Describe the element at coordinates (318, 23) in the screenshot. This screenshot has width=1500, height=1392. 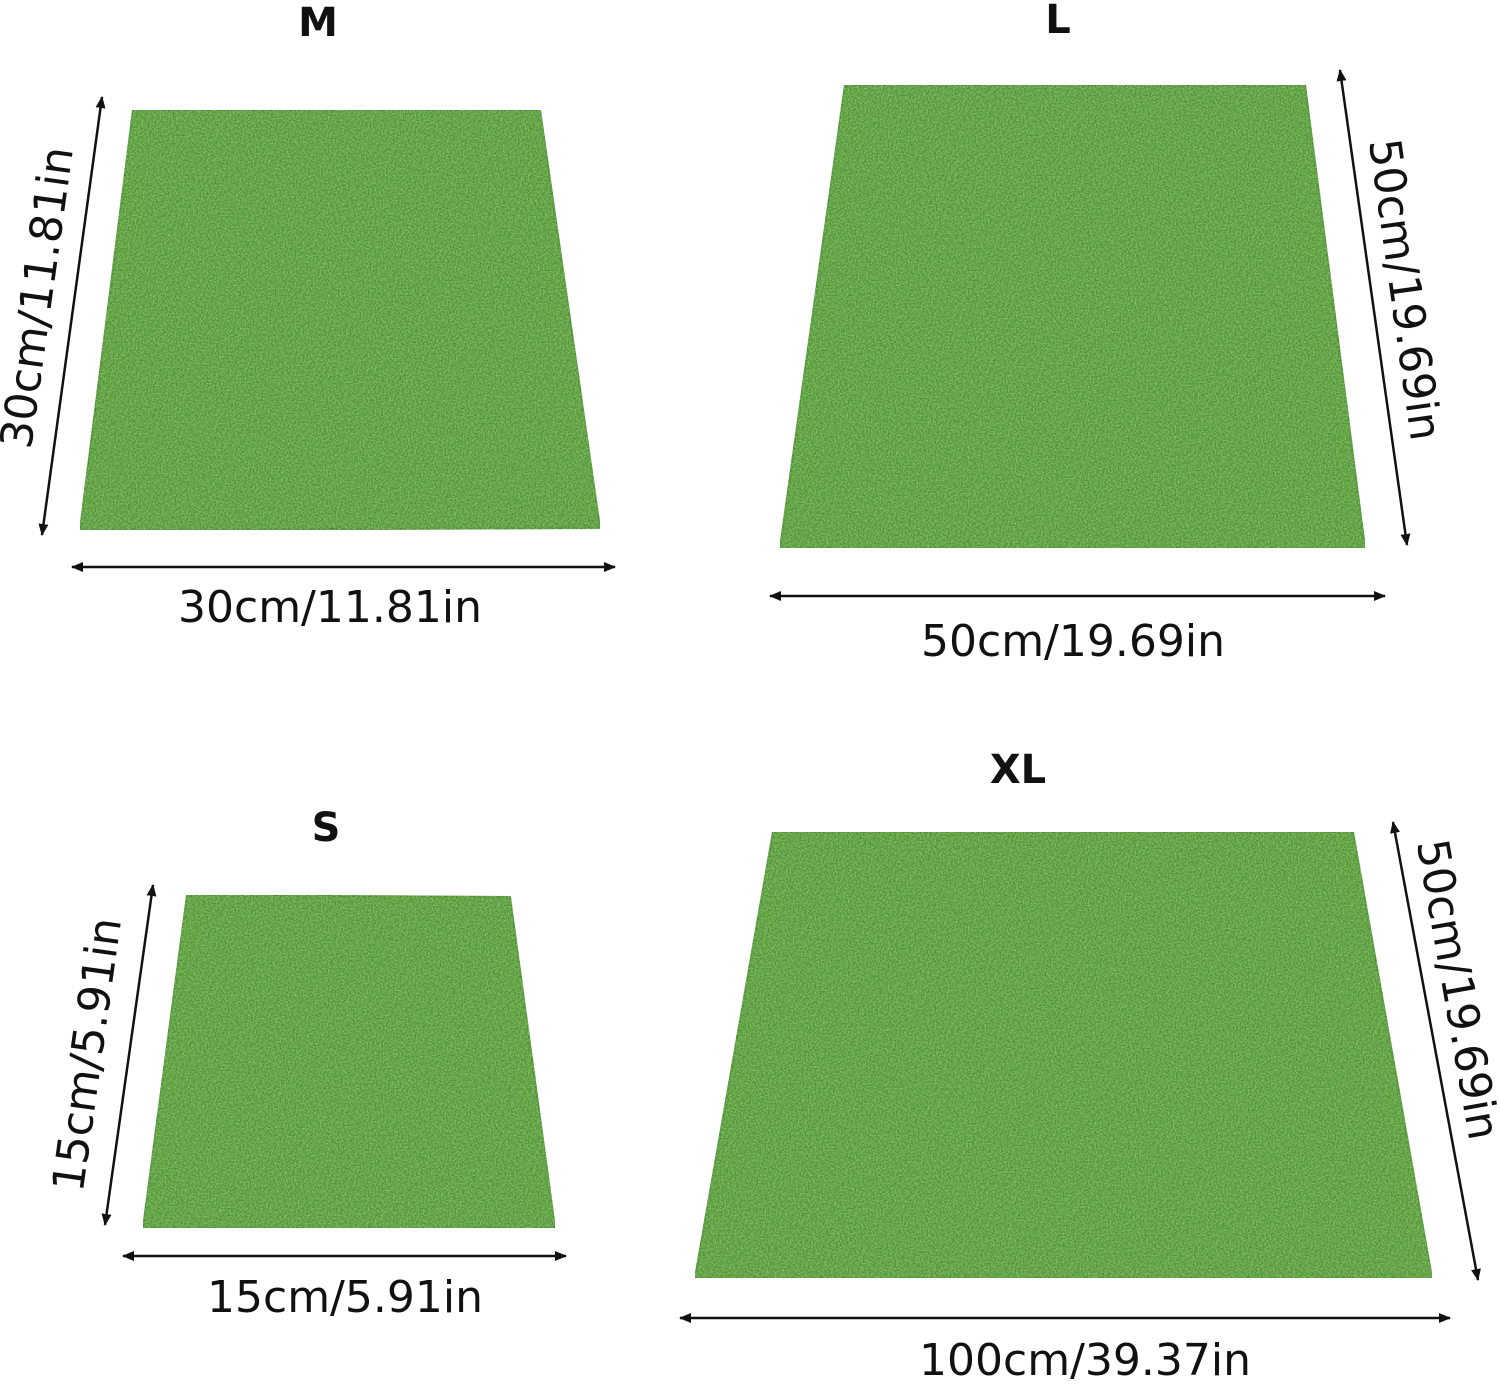
I see `size-label: M` at that location.